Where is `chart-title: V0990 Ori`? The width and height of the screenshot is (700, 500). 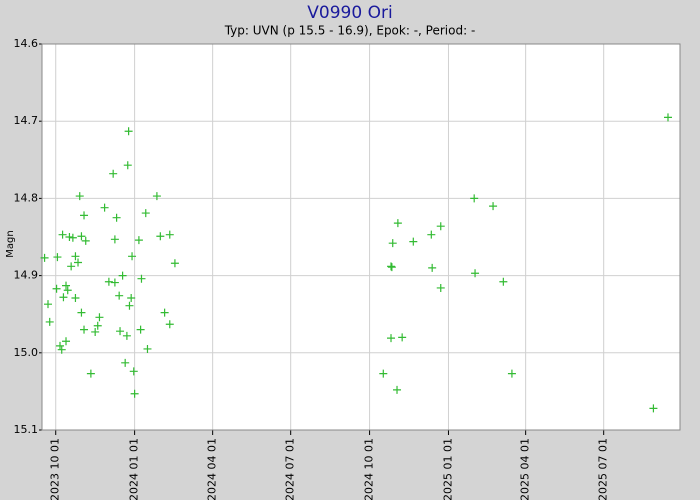
chart-title: V0990 Ori is located at coordinates (349, 13).